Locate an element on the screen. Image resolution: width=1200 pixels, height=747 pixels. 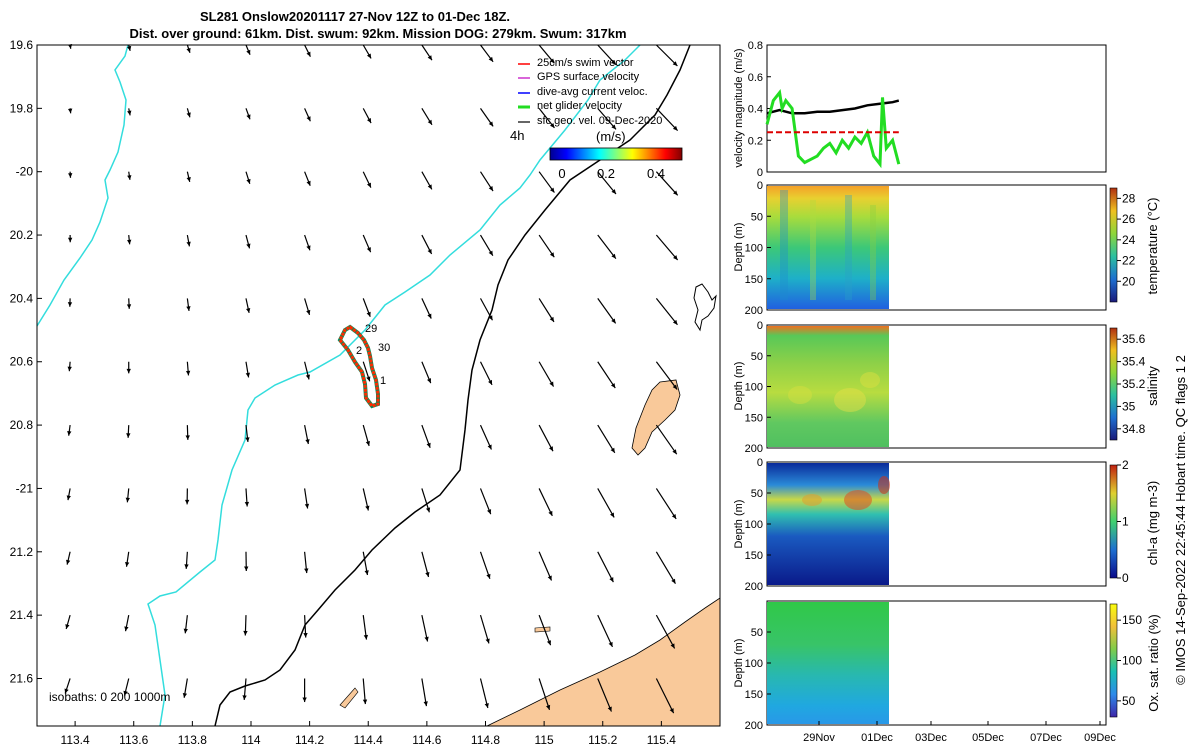
cbar-tick-label: 35.2 is located at coordinates (1134, 384).